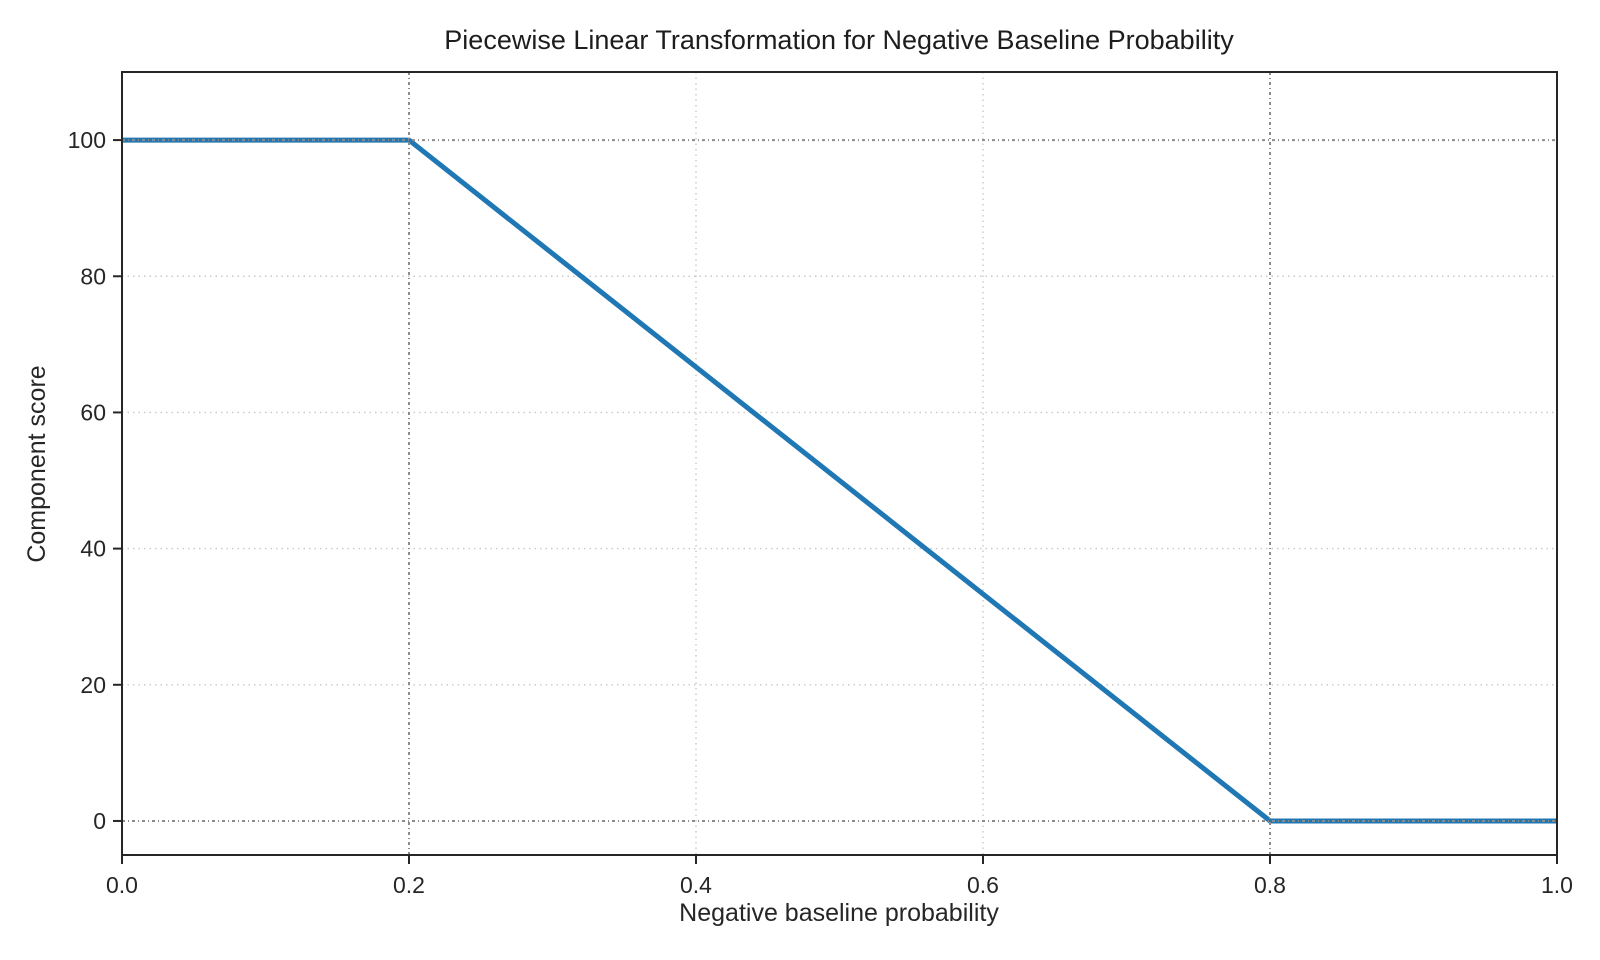 Image resolution: width=1600 pixels, height=960 pixels. I want to click on x-tick-label: 0.2, so click(409, 885).